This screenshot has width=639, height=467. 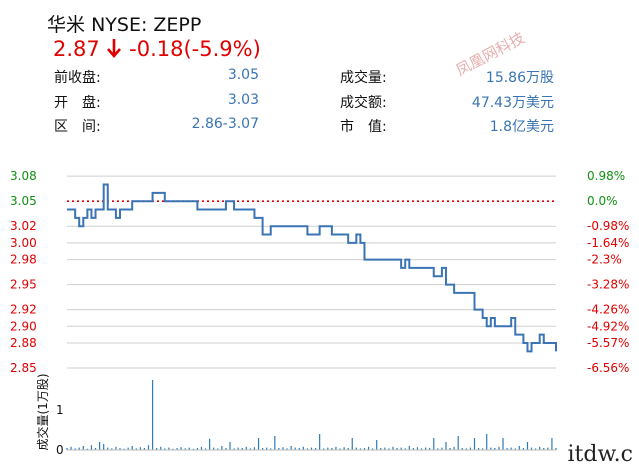 I want to click on volume-bars, so click(x=311, y=415).